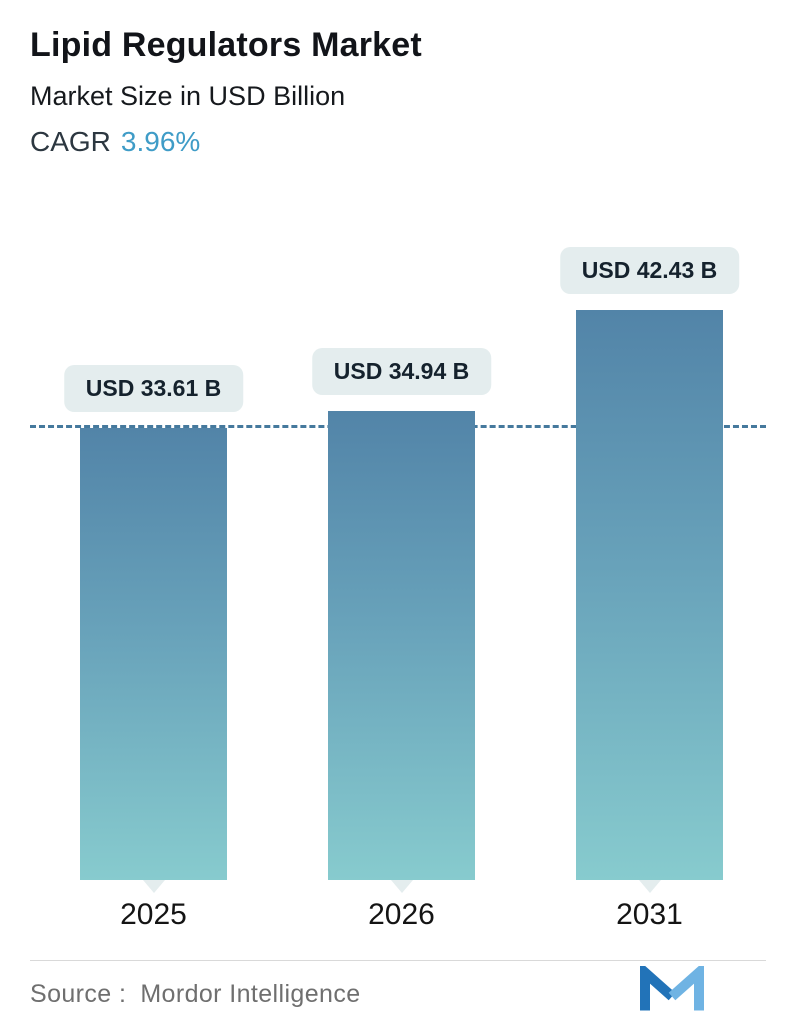 Image resolution: width=796 pixels, height=1034 pixels. I want to click on bar-group-2026: USD 34.94 B 2026, so click(401, 639).